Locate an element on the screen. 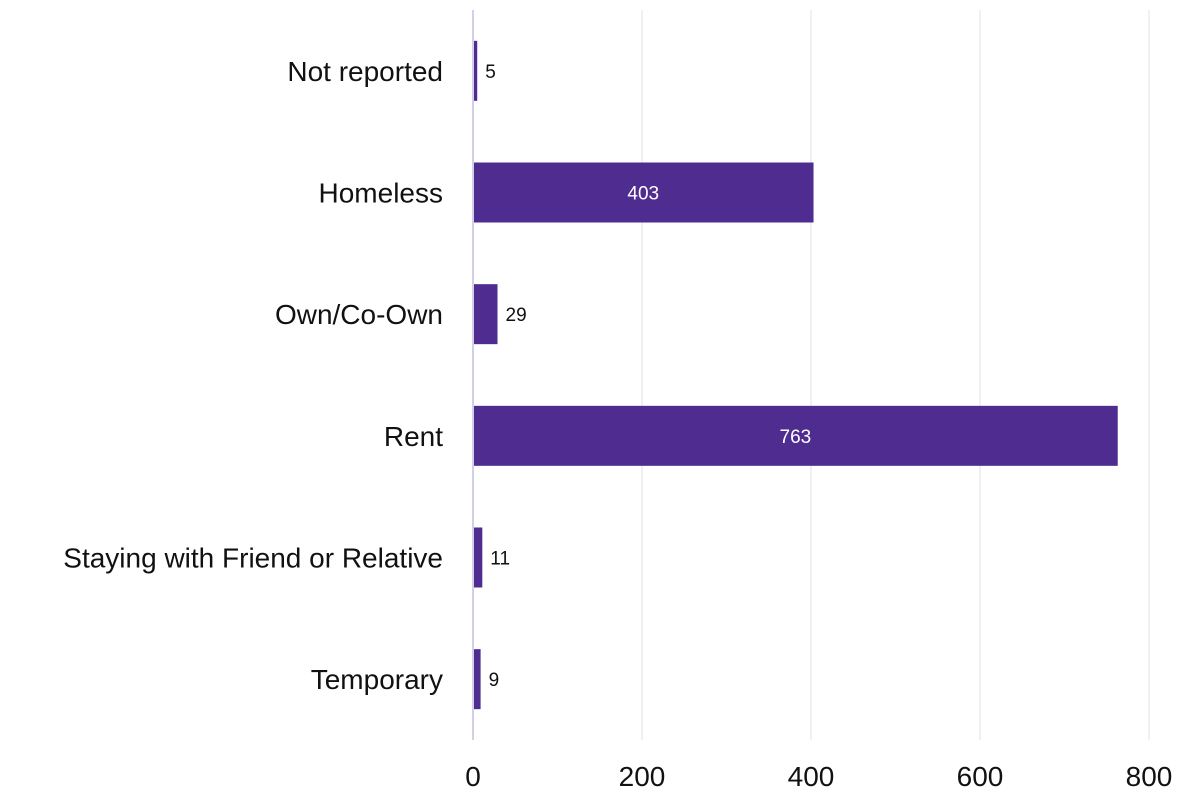 This screenshot has height=793, width=1179. x-tick-label-800: 800 is located at coordinates (1149, 776).